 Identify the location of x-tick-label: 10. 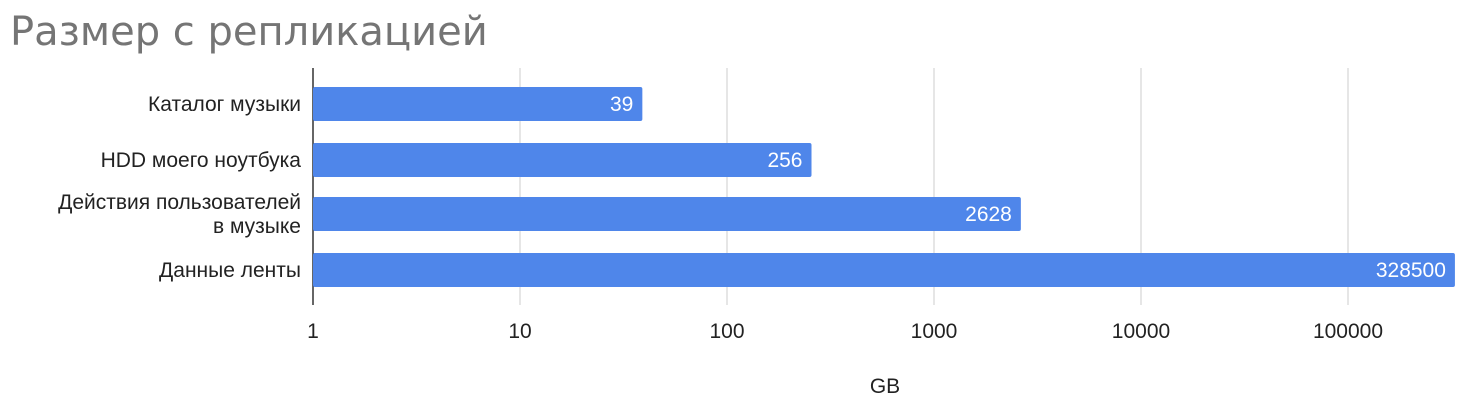
(519, 331).